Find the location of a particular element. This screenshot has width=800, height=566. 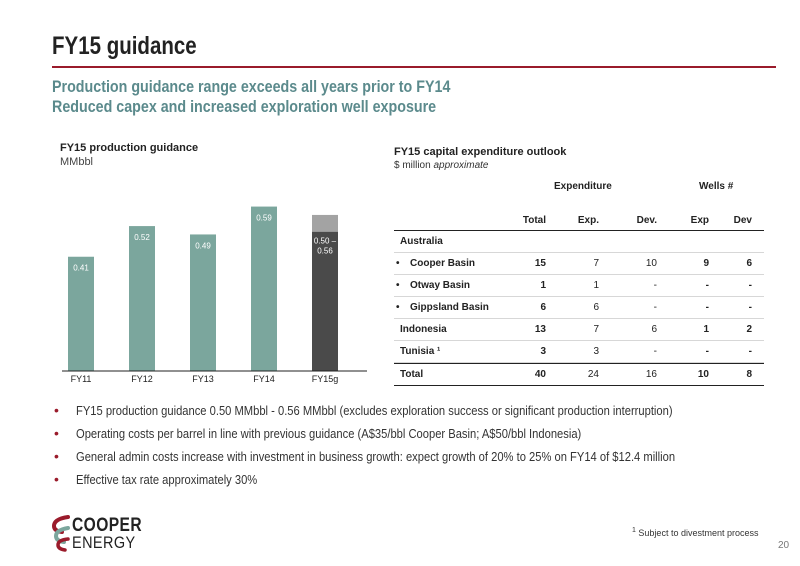

slide-title: FY15 guidance is located at coordinates (124, 46).